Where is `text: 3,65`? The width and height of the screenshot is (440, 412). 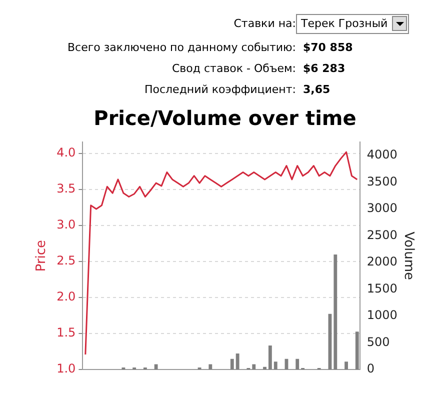 text: 3,65 is located at coordinates (316, 89).